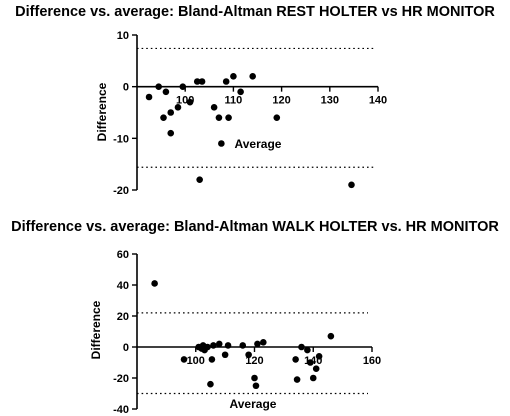 This screenshot has height=416, width=510. I want to click on x-tick-label: 100, so click(196, 361).